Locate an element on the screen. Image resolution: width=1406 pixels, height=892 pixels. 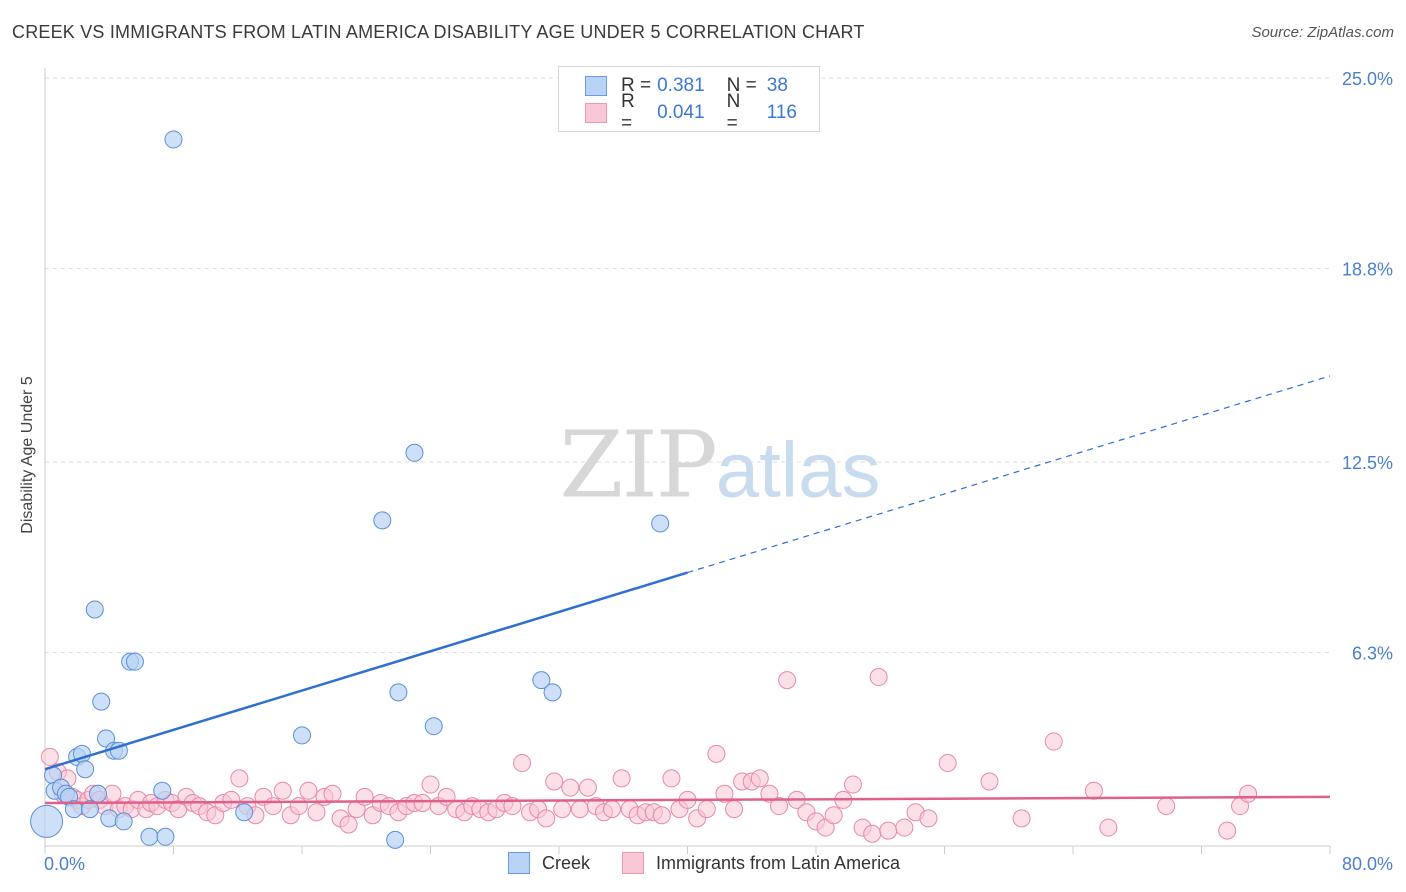
creek-trend-line is located at coordinates (366, 671).